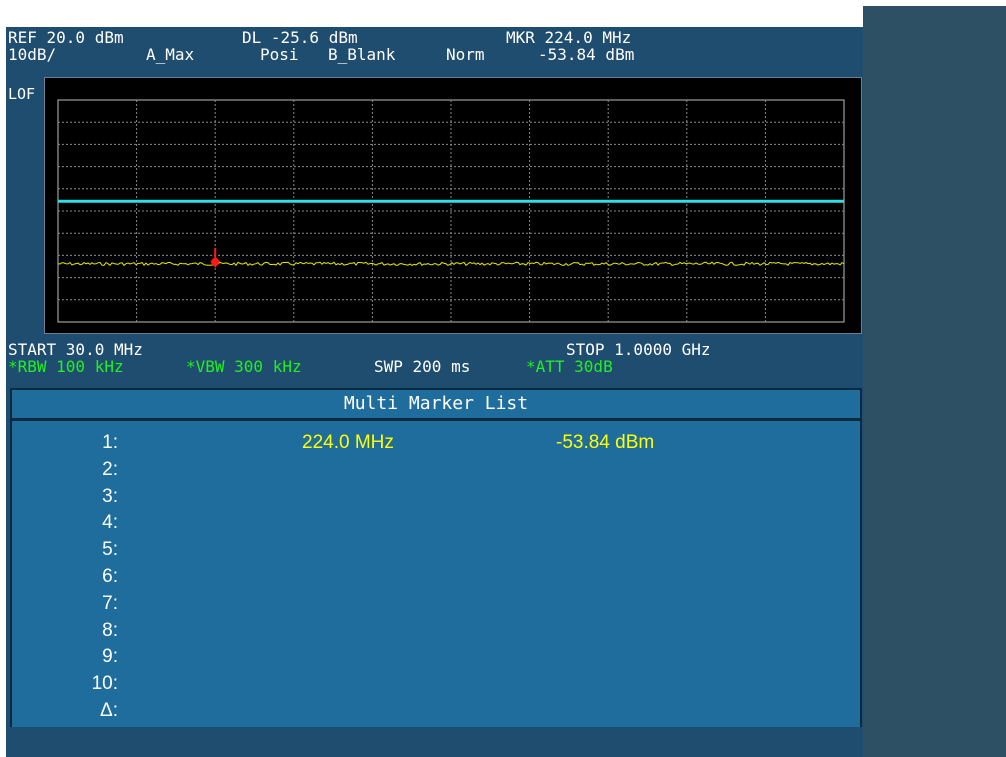 Image resolution: width=1006 pixels, height=757 pixels. I want to click on lof-indicator: LOF, so click(22, 94).